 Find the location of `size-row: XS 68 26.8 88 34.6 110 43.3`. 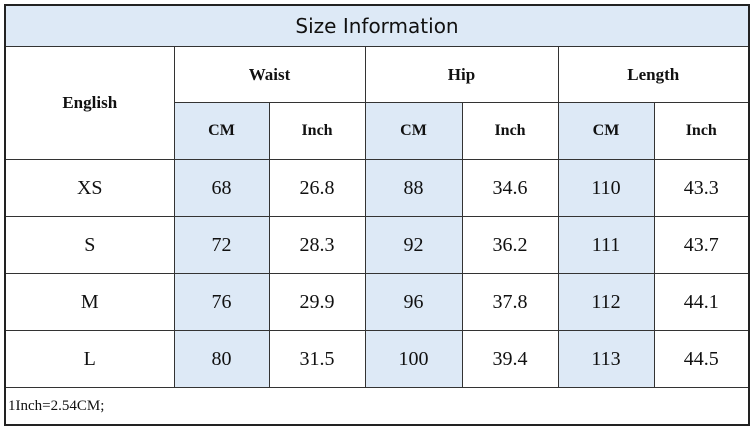

size-row: XS 68 26.8 88 34.6 110 43.3 is located at coordinates (377, 188).